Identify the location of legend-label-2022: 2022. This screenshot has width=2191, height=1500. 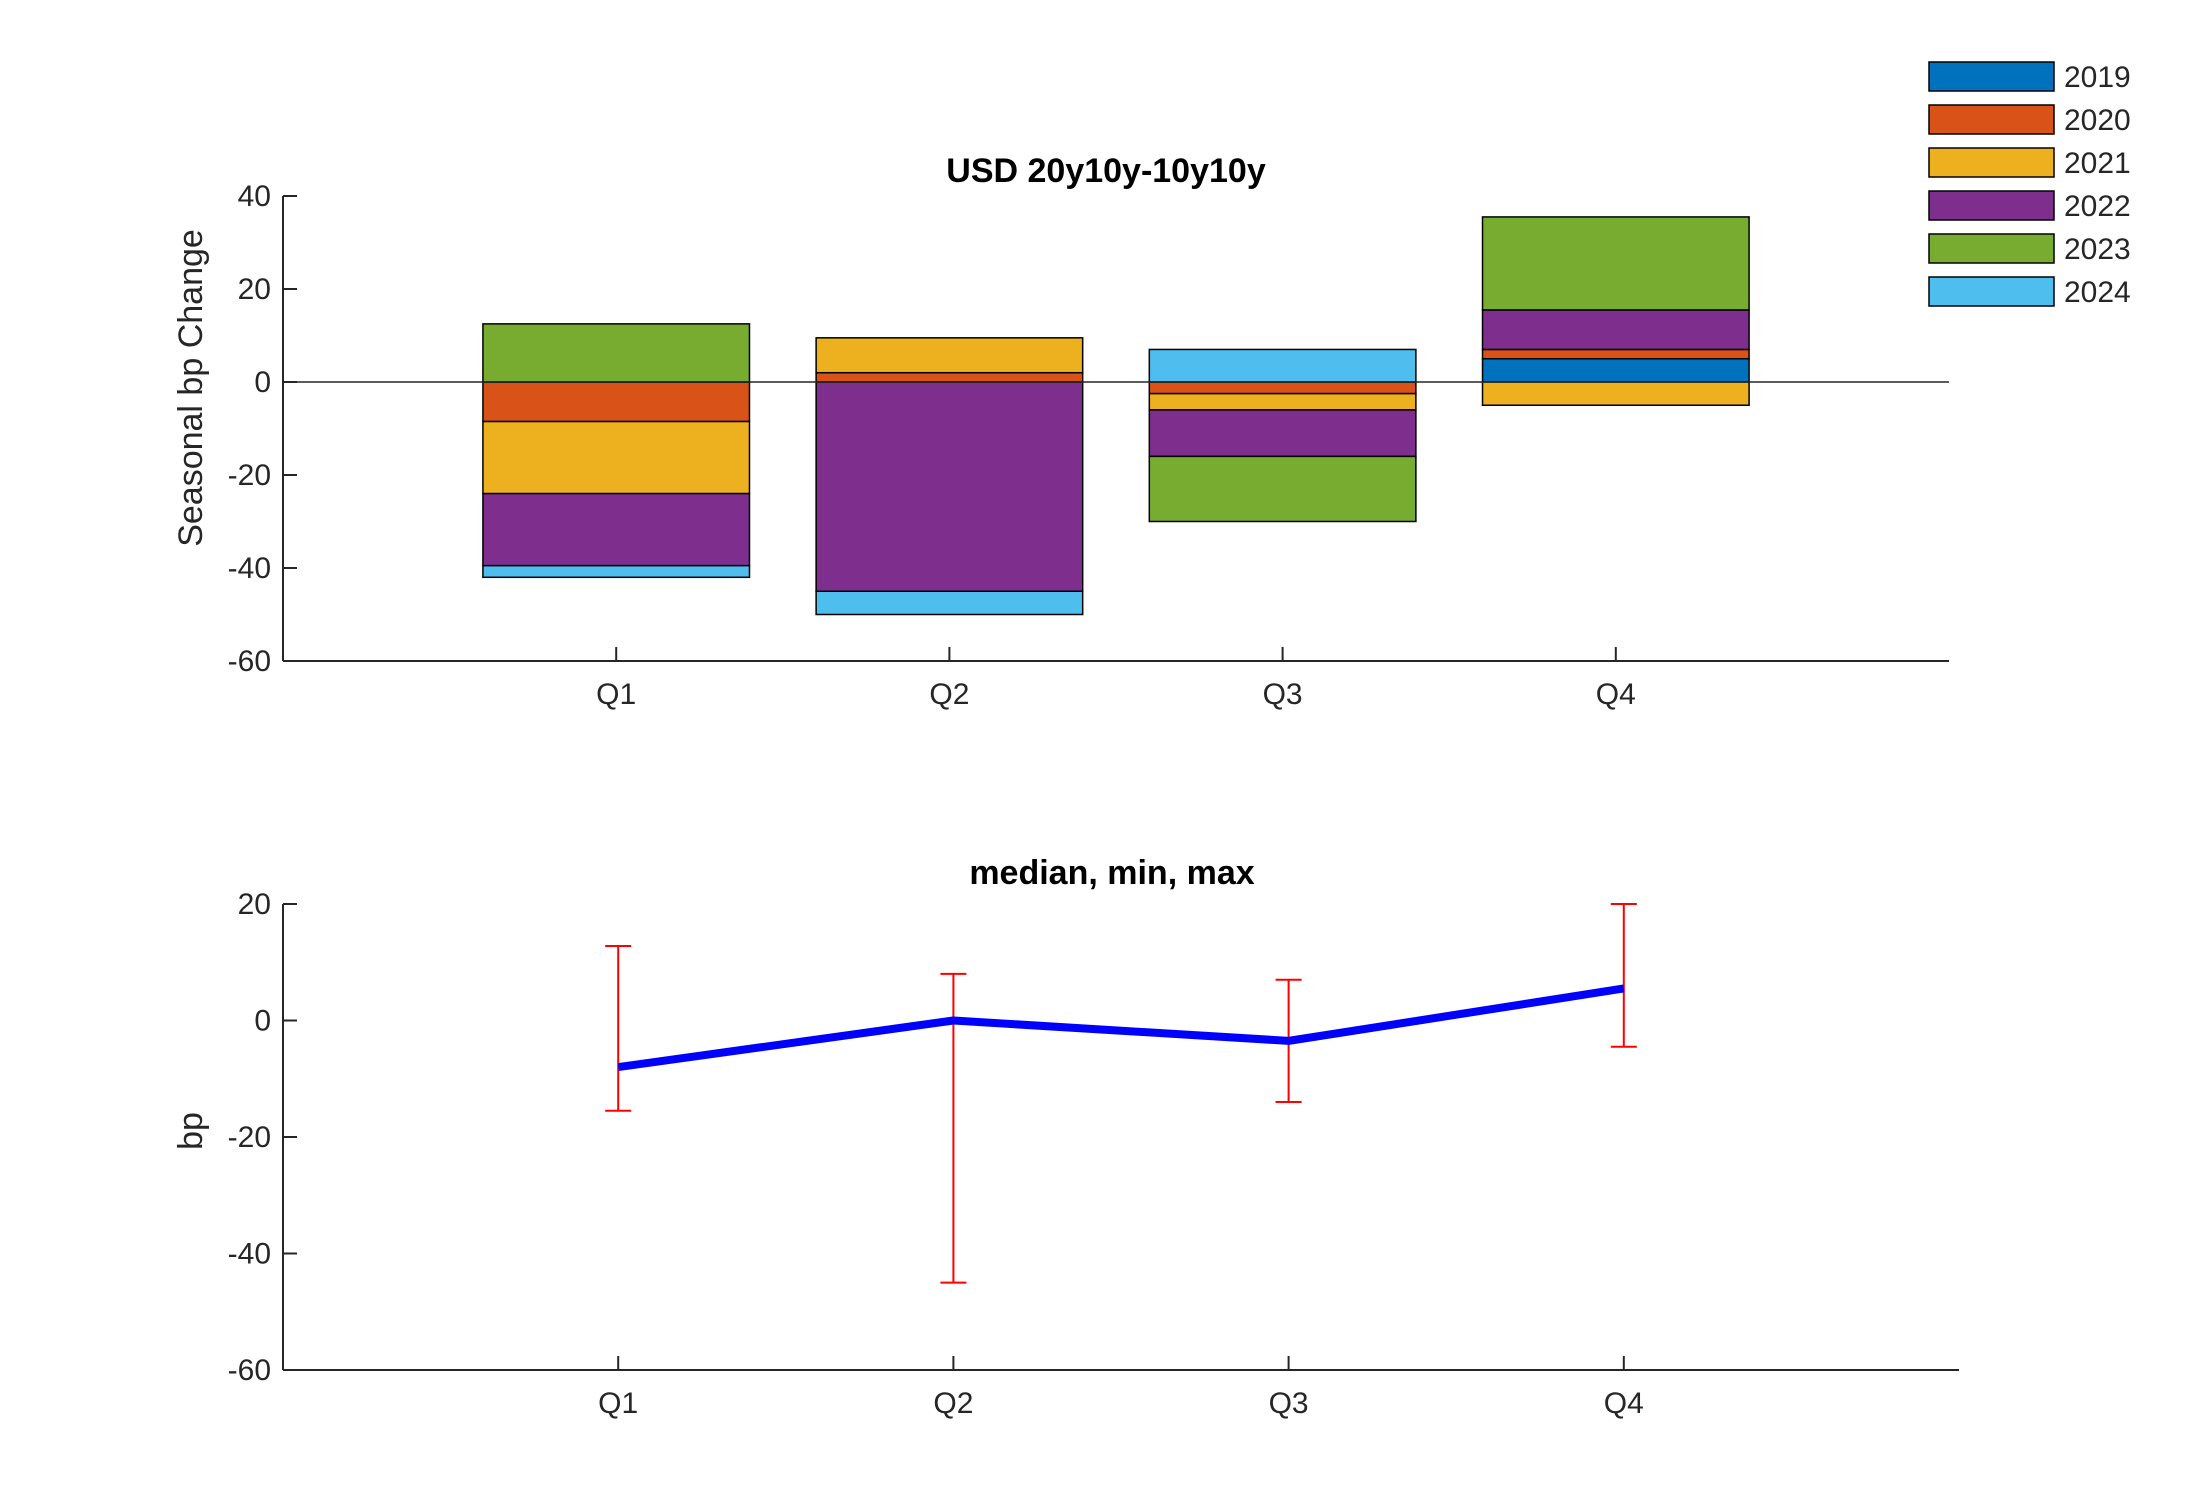
(2097, 206).